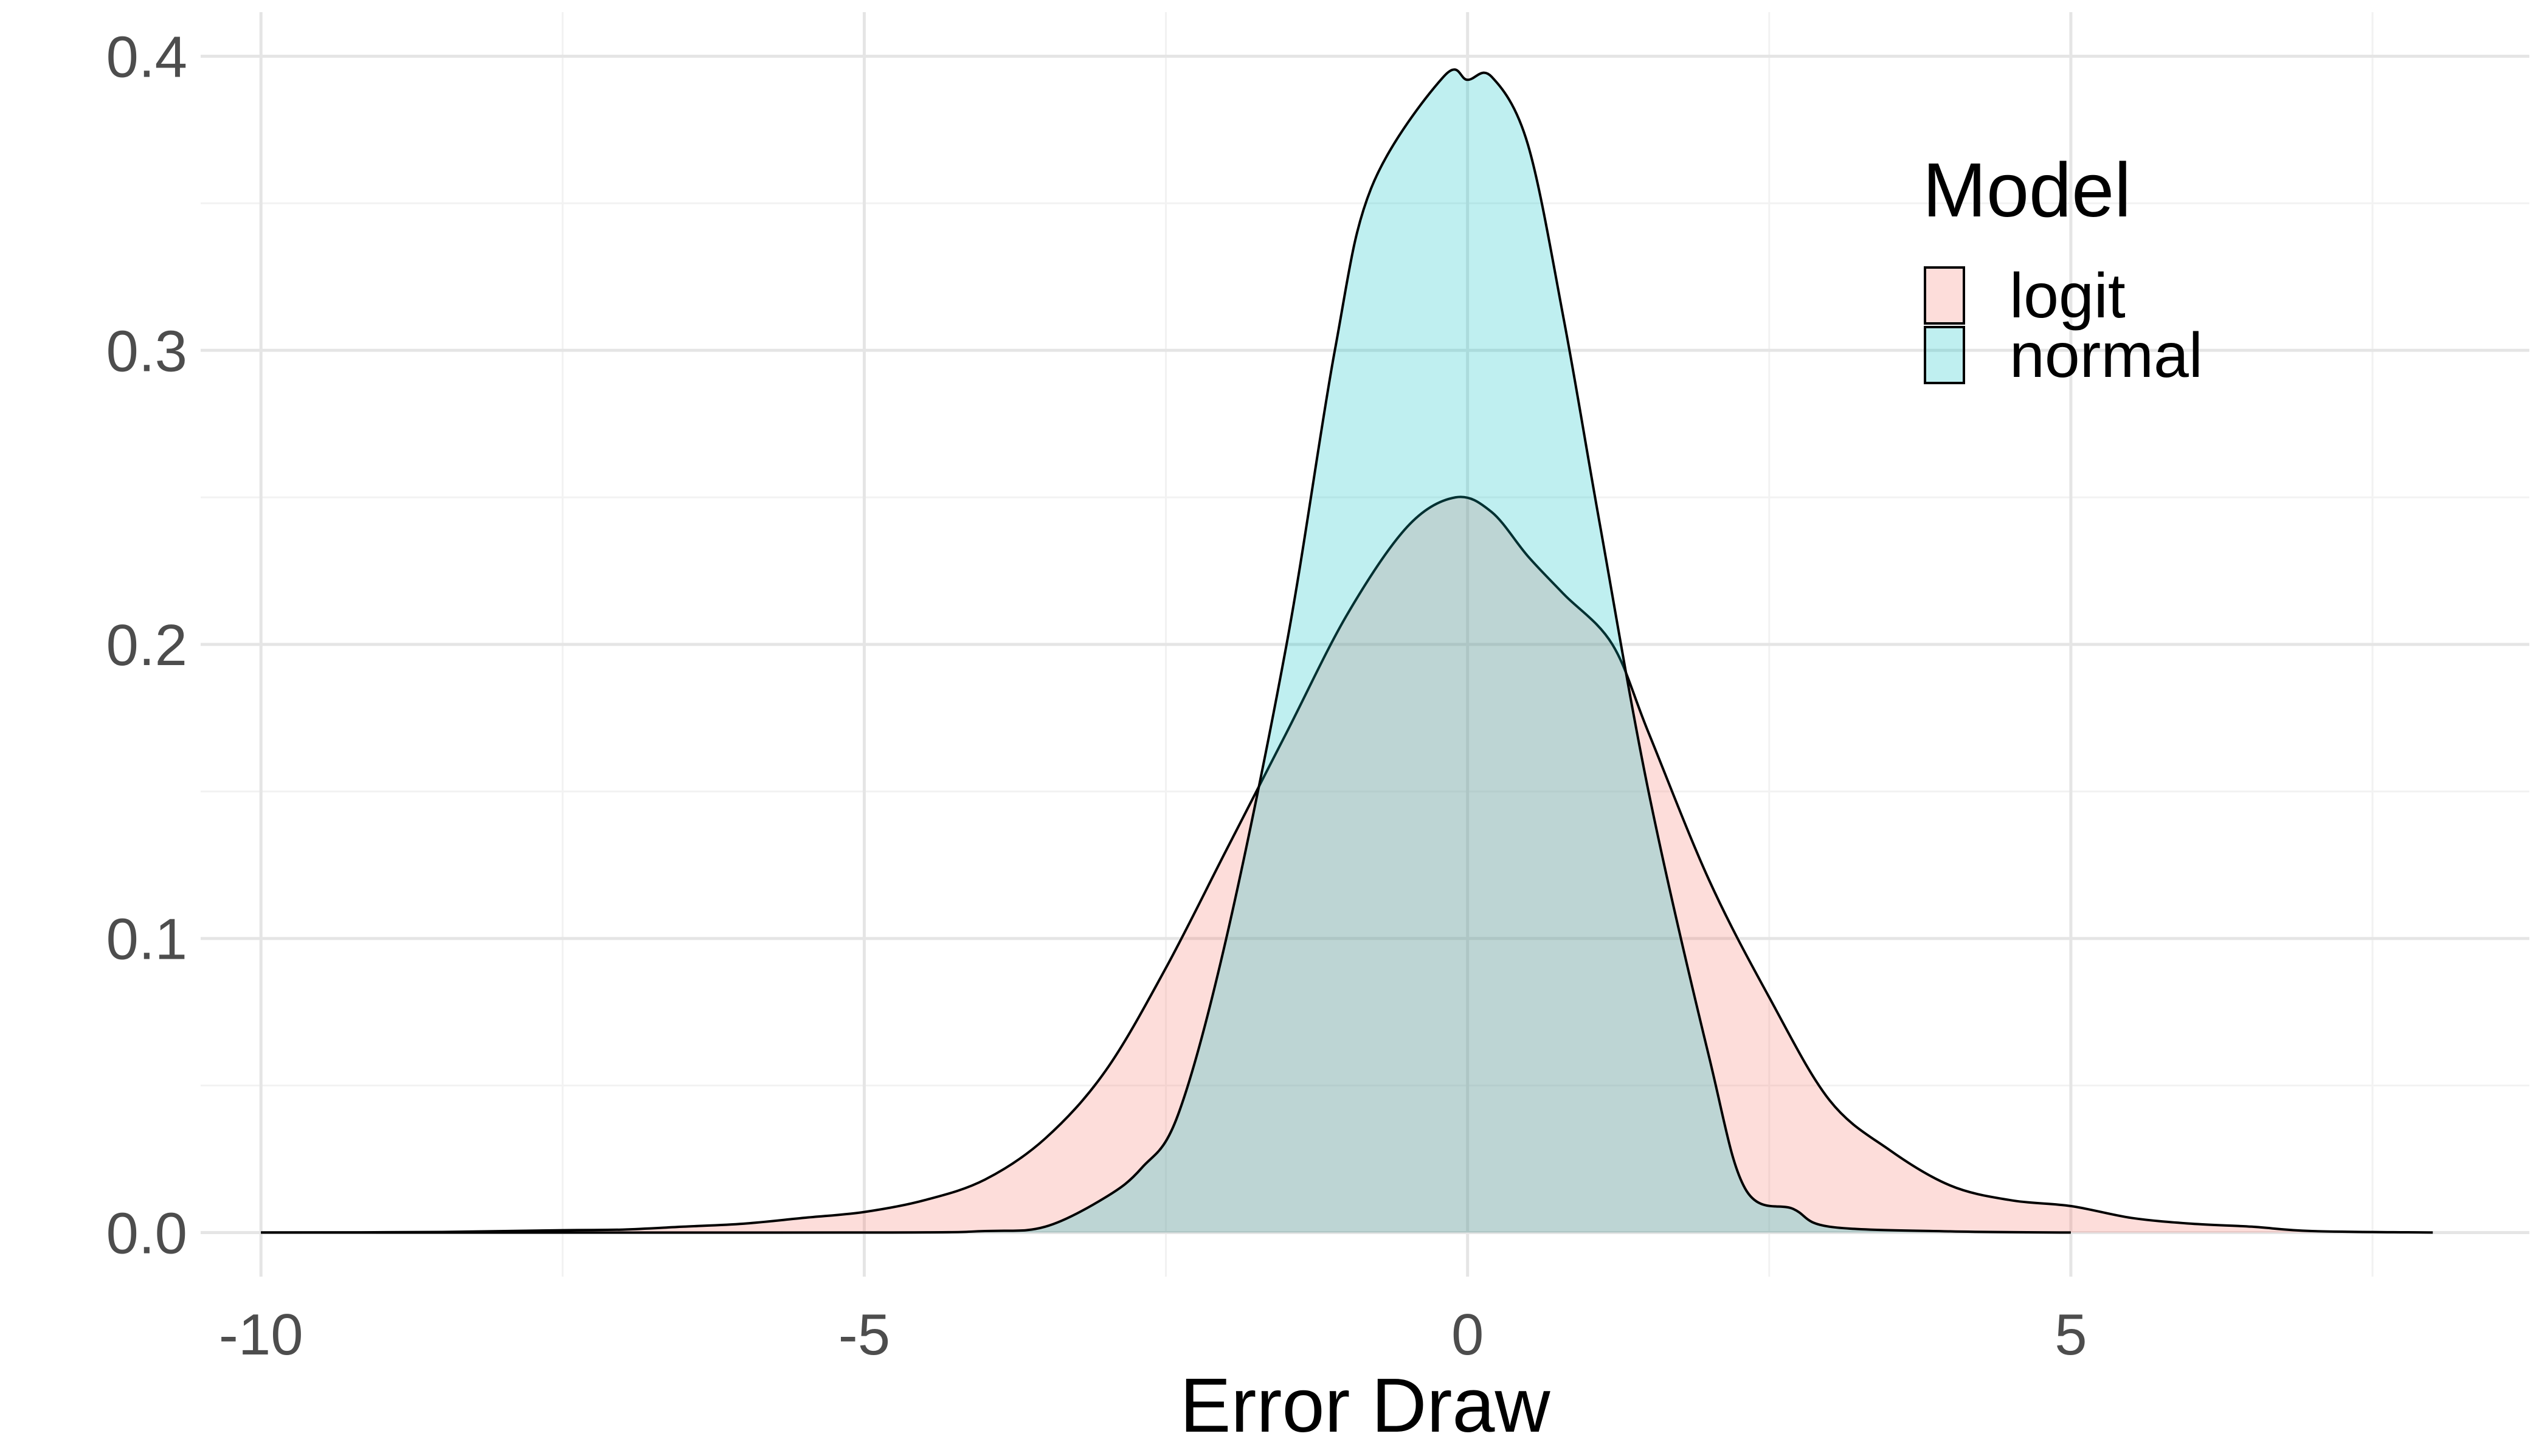 The height and width of the screenshot is (1456, 2533). Describe the element at coordinates (1467, 1334) in the screenshot. I see `x-tick-label: 0` at that location.